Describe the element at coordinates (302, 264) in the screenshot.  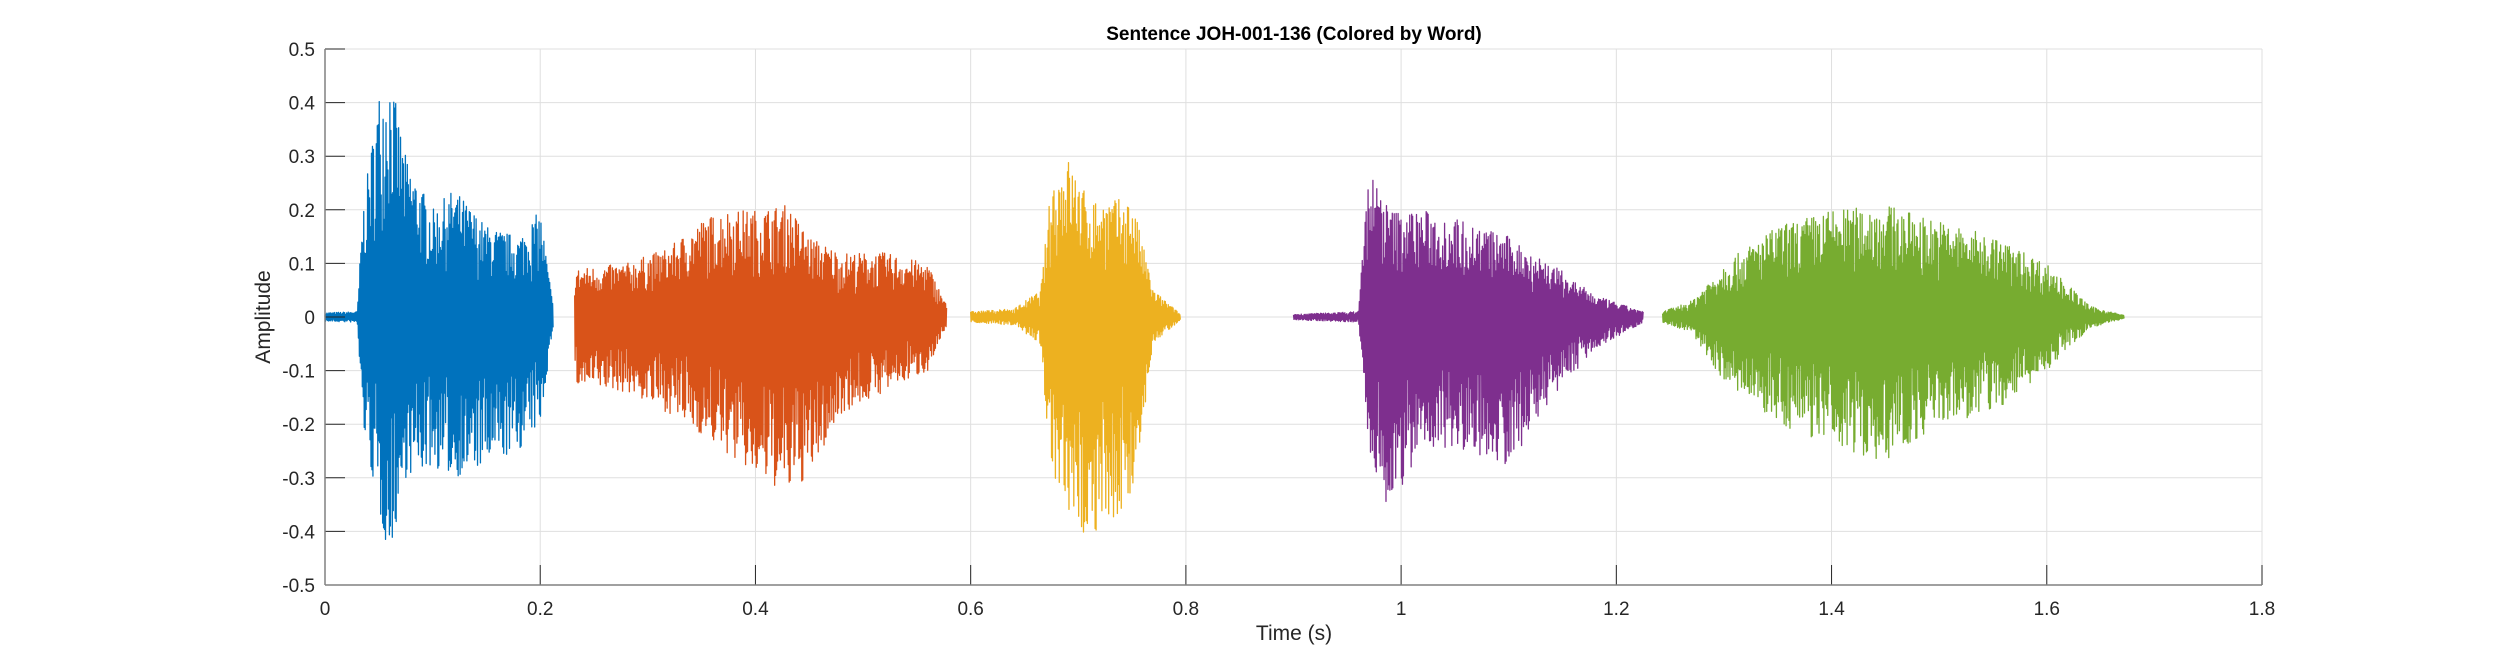
I see `y-tick-label: 0.1` at that location.